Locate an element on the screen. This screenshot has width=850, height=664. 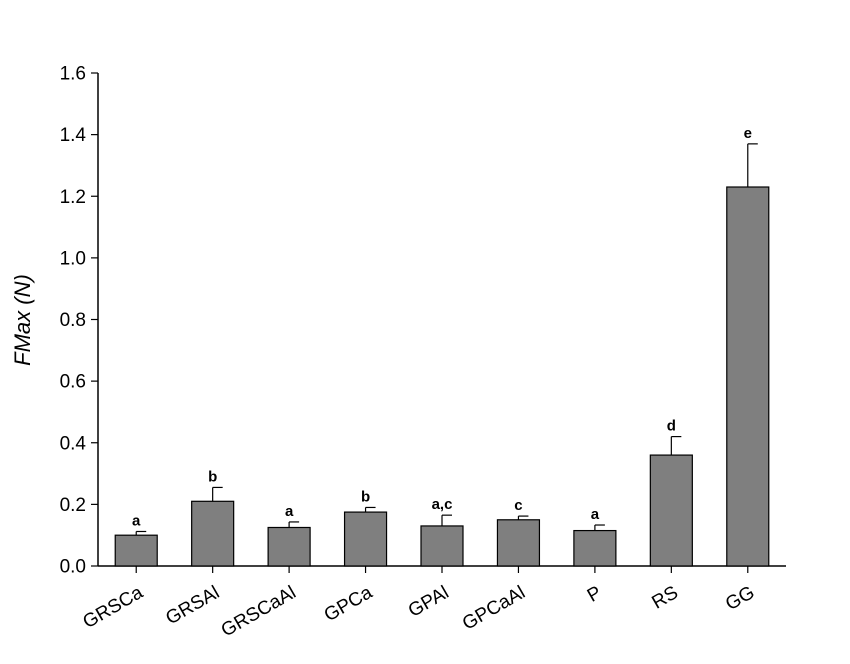
bar-gpal is located at coordinates (442, 546).